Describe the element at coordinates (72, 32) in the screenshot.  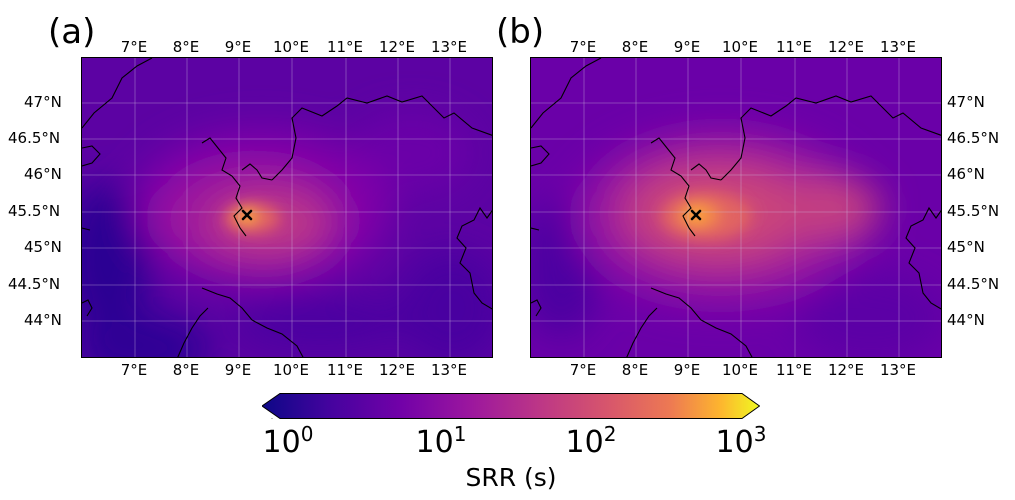
I see `panel-label-a: (a)` at that location.